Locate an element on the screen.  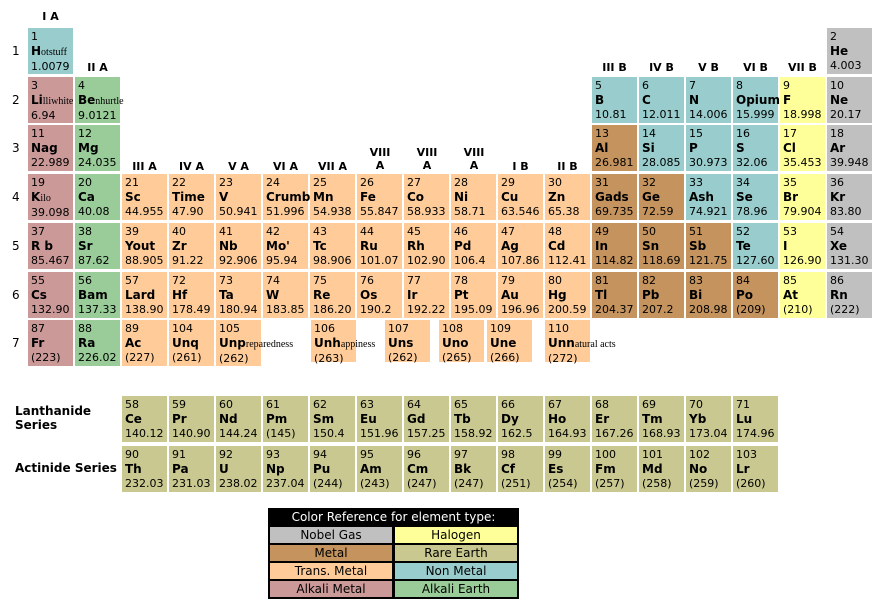
element-cell: 80 Hg 200.59 is located at coordinates (567, 294).